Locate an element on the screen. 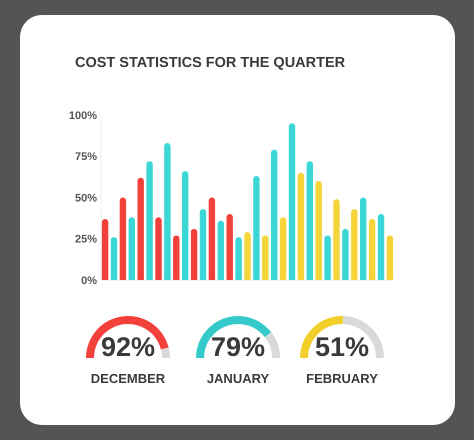  text: FEBRUARY is located at coordinates (342, 378).